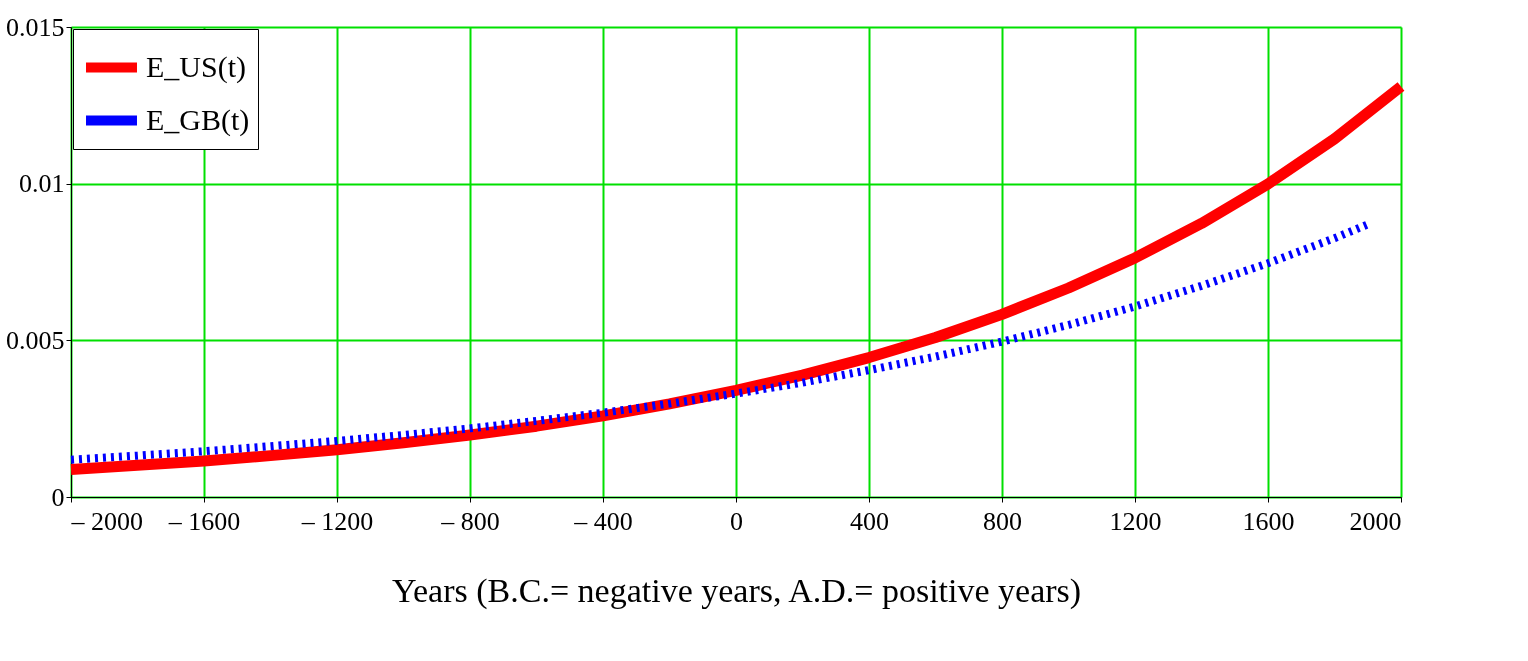 The image size is (1528, 661). What do you see at coordinates (204, 521) in the screenshot?
I see `x-tick-label: – 1600` at bounding box center [204, 521].